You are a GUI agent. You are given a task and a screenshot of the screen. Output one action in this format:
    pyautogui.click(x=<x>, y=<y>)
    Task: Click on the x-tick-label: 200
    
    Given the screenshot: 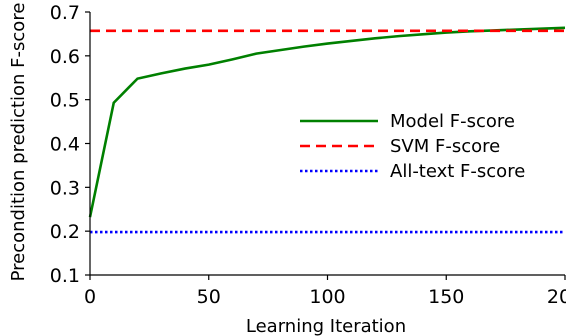 What is the action you would take?
    pyautogui.click(x=556, y=297)
    